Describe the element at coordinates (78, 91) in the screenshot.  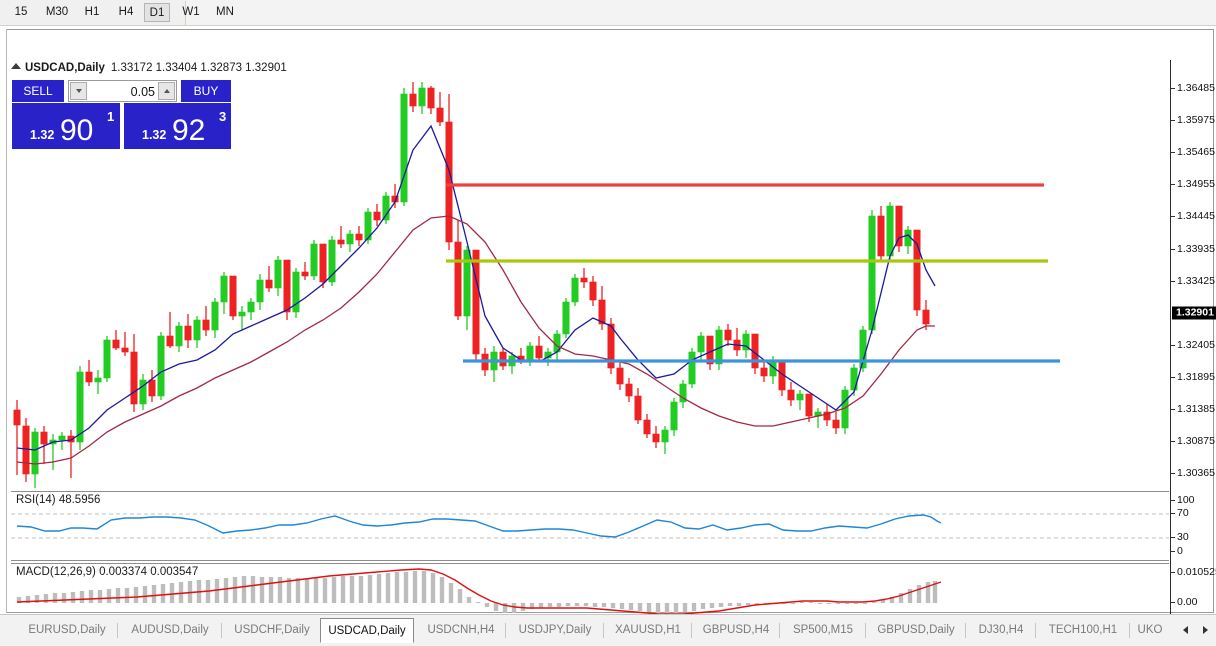
I see `lot-decrease-button` at that location.